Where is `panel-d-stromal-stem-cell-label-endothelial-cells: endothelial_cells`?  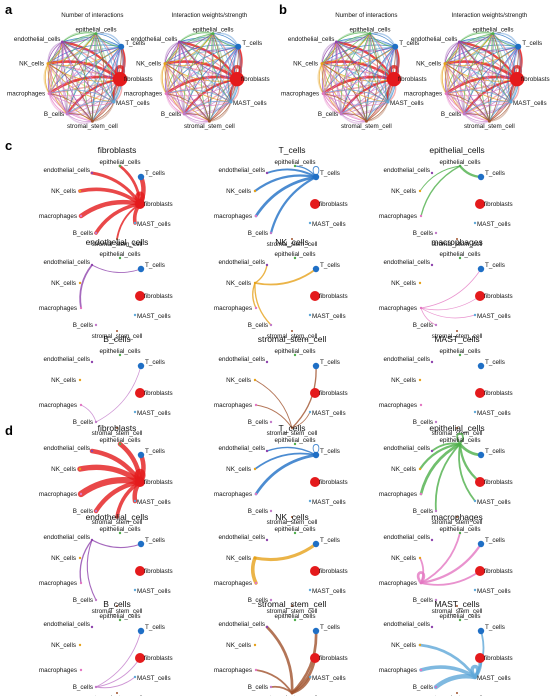
panel-d-stromal-stem-cell-label-endothelial-cells: endothelial_cells is located at coordinates (241, 624).